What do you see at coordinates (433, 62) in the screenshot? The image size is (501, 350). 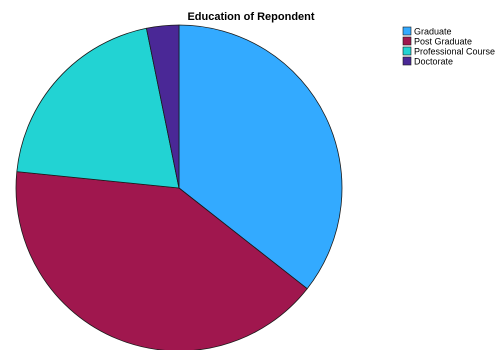 I see `legend-label-doctorate: Doctorate` at bounding box center [433, 62].